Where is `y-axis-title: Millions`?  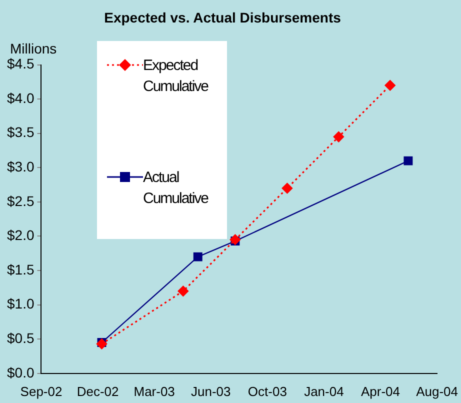
y-axis-title: Millions is located at coordinates (33, 48).